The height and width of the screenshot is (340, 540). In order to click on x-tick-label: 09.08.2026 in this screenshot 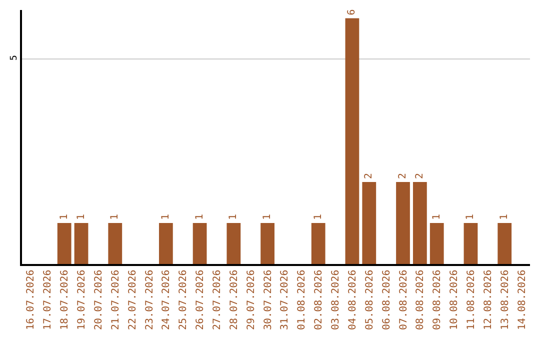, I will do `click(438, 300)`.